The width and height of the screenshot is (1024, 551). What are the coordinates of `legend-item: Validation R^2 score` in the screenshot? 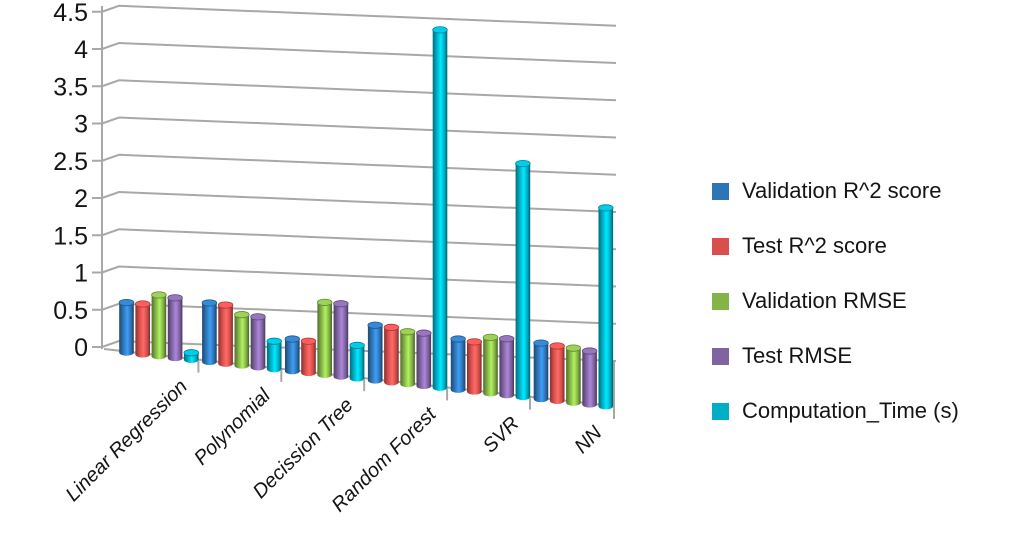 It's located at (835, 191).